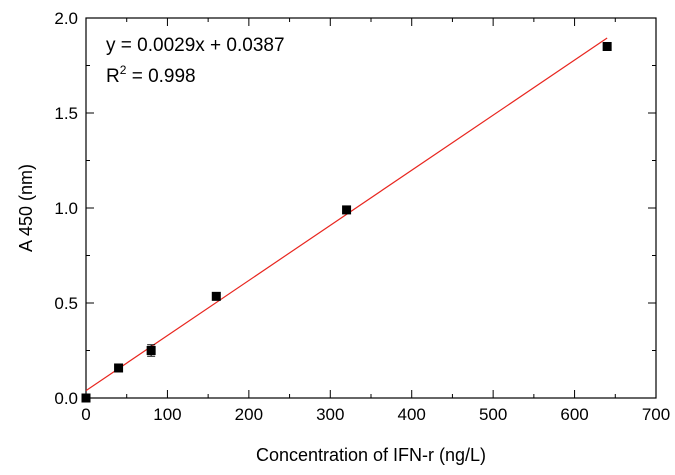  I want to click on regression-equation: y = 0.0029x + 0.0387, so click(195, 45).